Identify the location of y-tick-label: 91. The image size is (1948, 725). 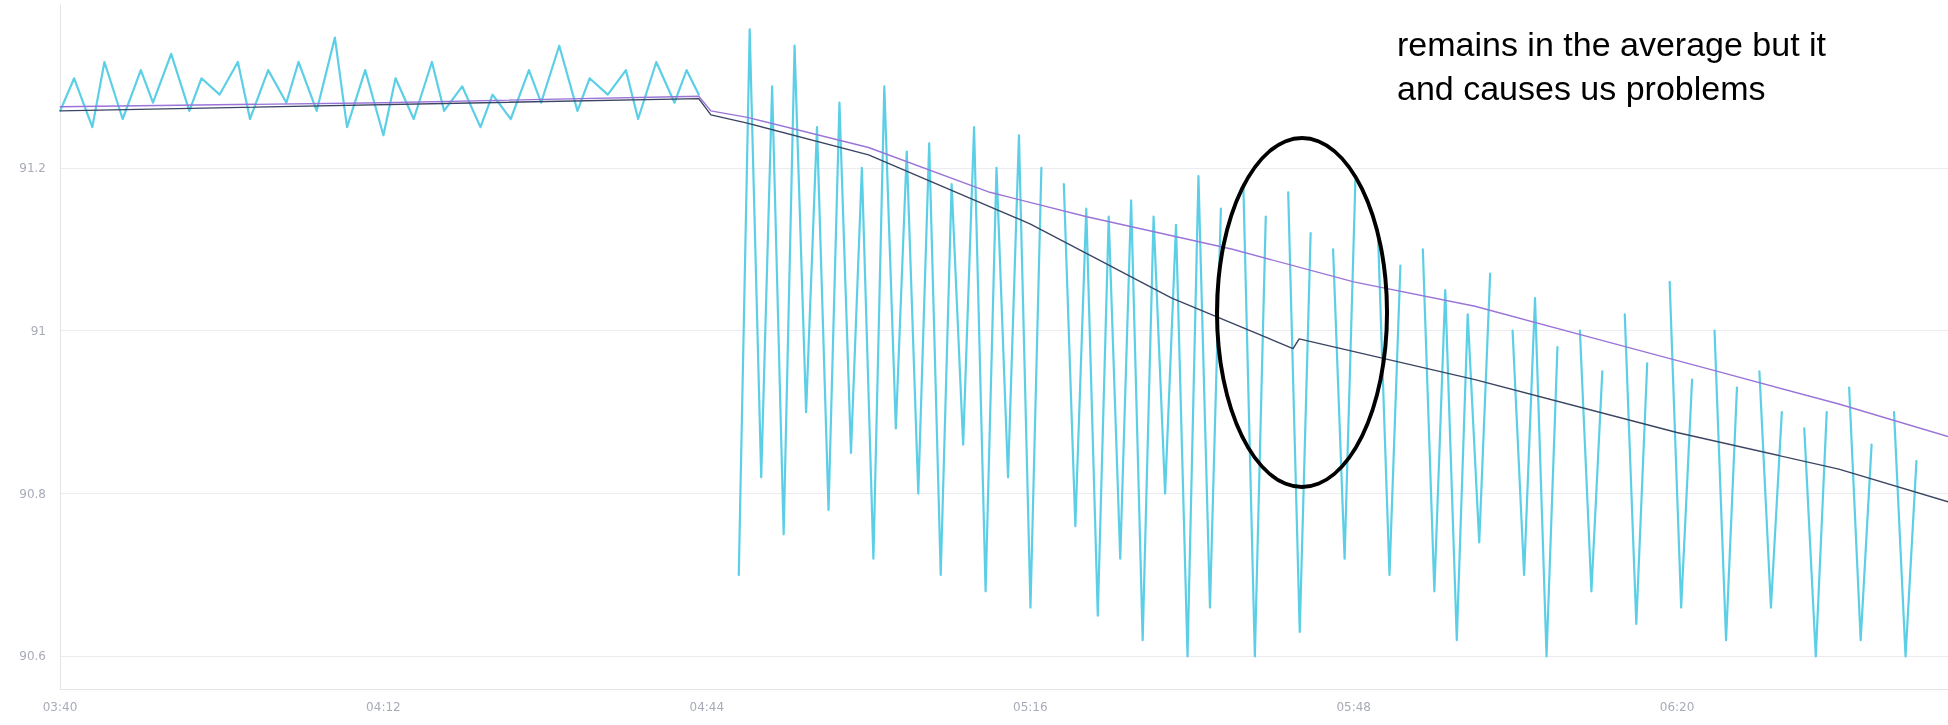
(38, 330).